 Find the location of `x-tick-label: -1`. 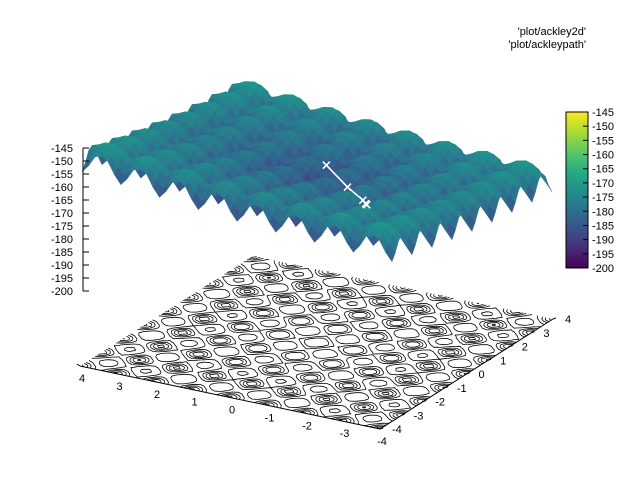

x-tick-label: -1 is located at coordinates (270, 418).